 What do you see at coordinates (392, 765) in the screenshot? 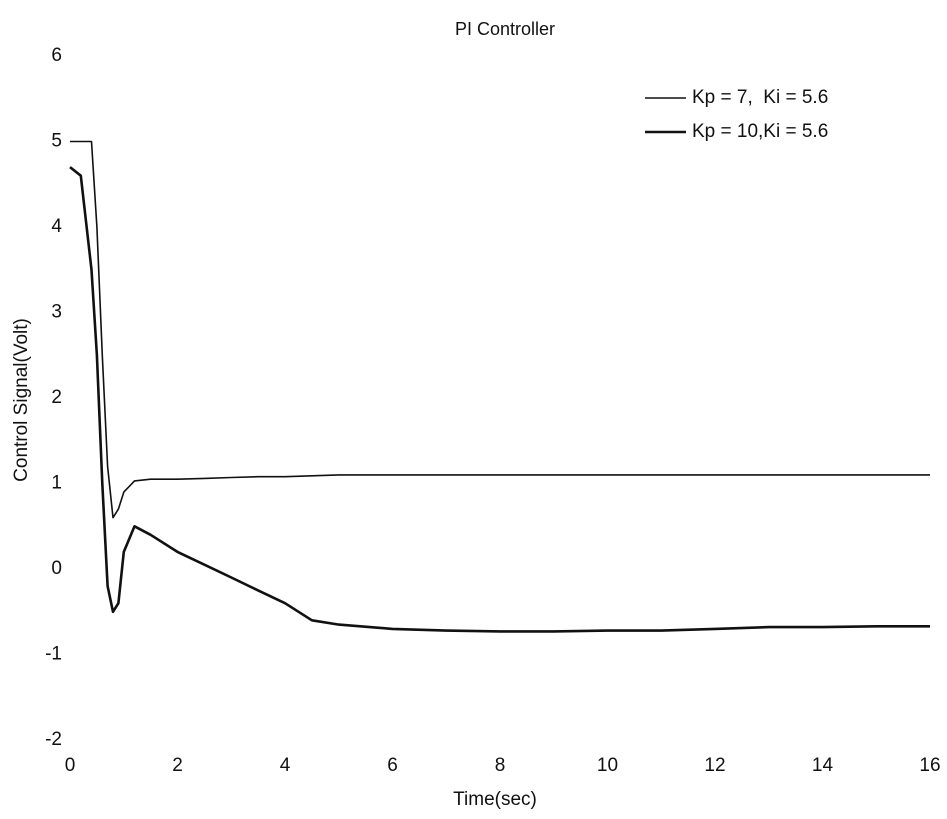
I see `x-tick-label: 6` at bounding box center [392, 765].